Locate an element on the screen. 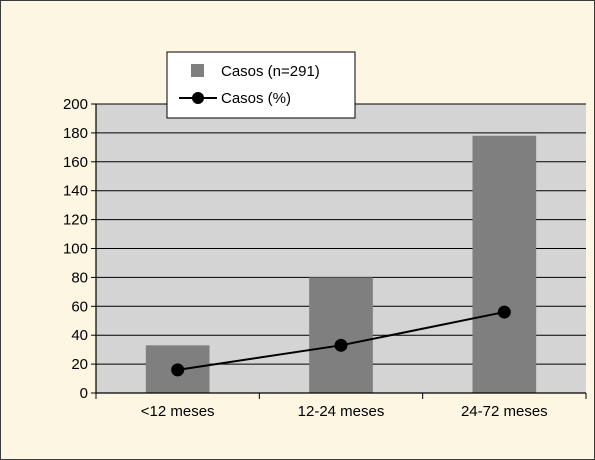 The height and width of the screenshot is (460, 595). legend: Casos (n=291) Casos (%) is located at coordinates (261, 85).